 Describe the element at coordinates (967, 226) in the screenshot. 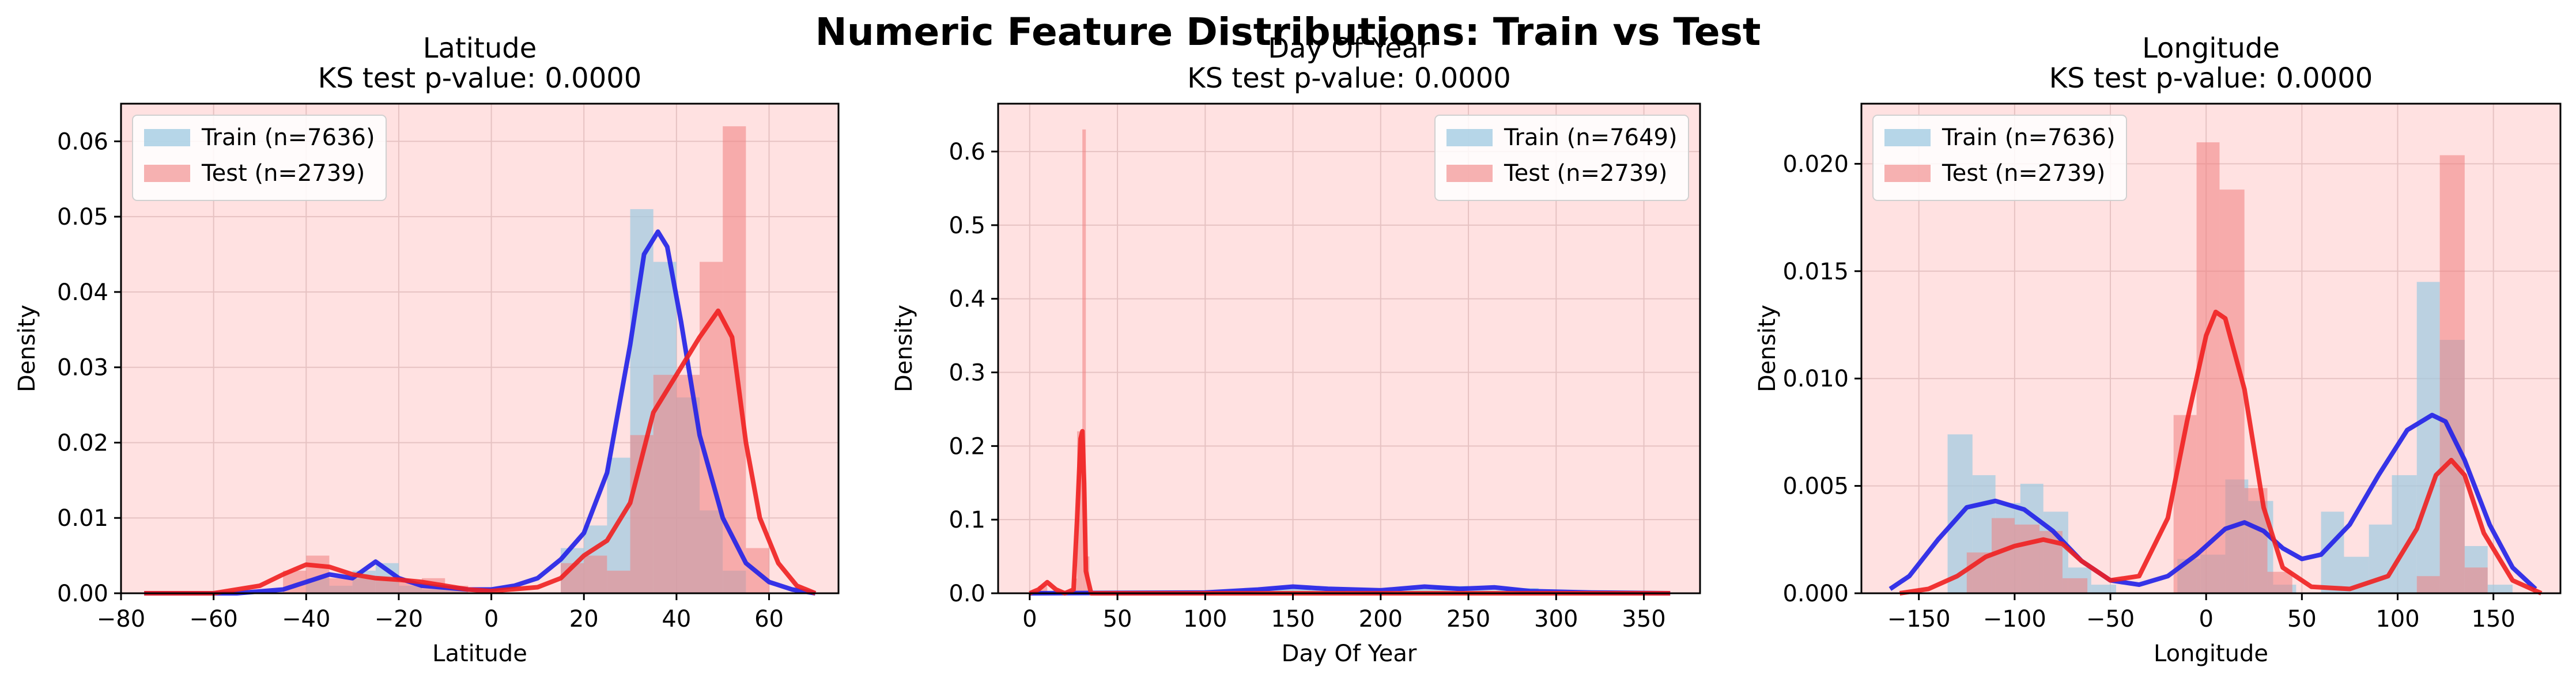

I see `y-tick-label: 0.5` at that location.